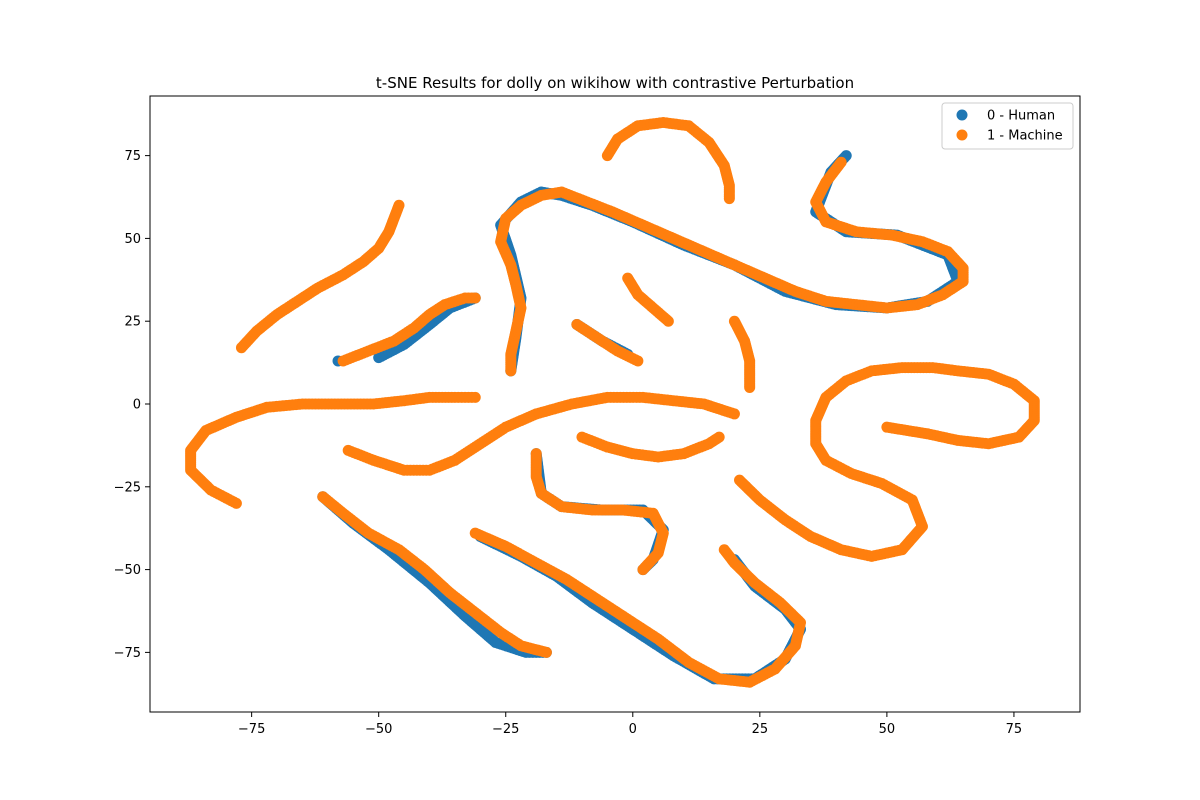 This screenshot has height=800, width=1200. I want to click on x-tick-label-4: 25, so click(760, 729).